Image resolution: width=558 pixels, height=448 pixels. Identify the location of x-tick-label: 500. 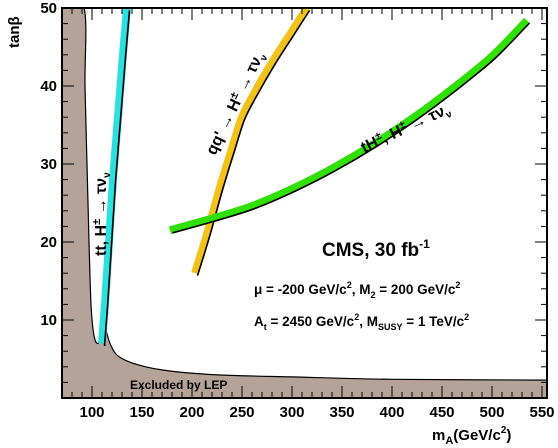
(491, 412).